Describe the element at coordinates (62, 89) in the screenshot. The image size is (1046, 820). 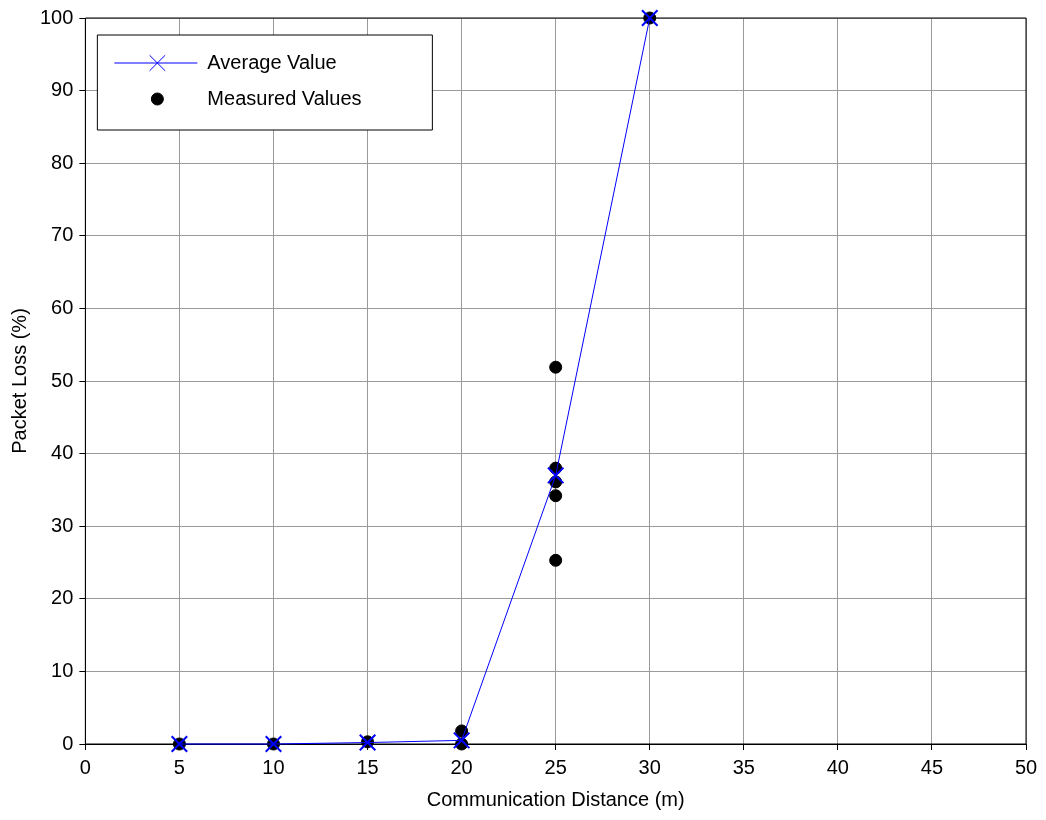
I see `y-tick-label: 90` at that location.